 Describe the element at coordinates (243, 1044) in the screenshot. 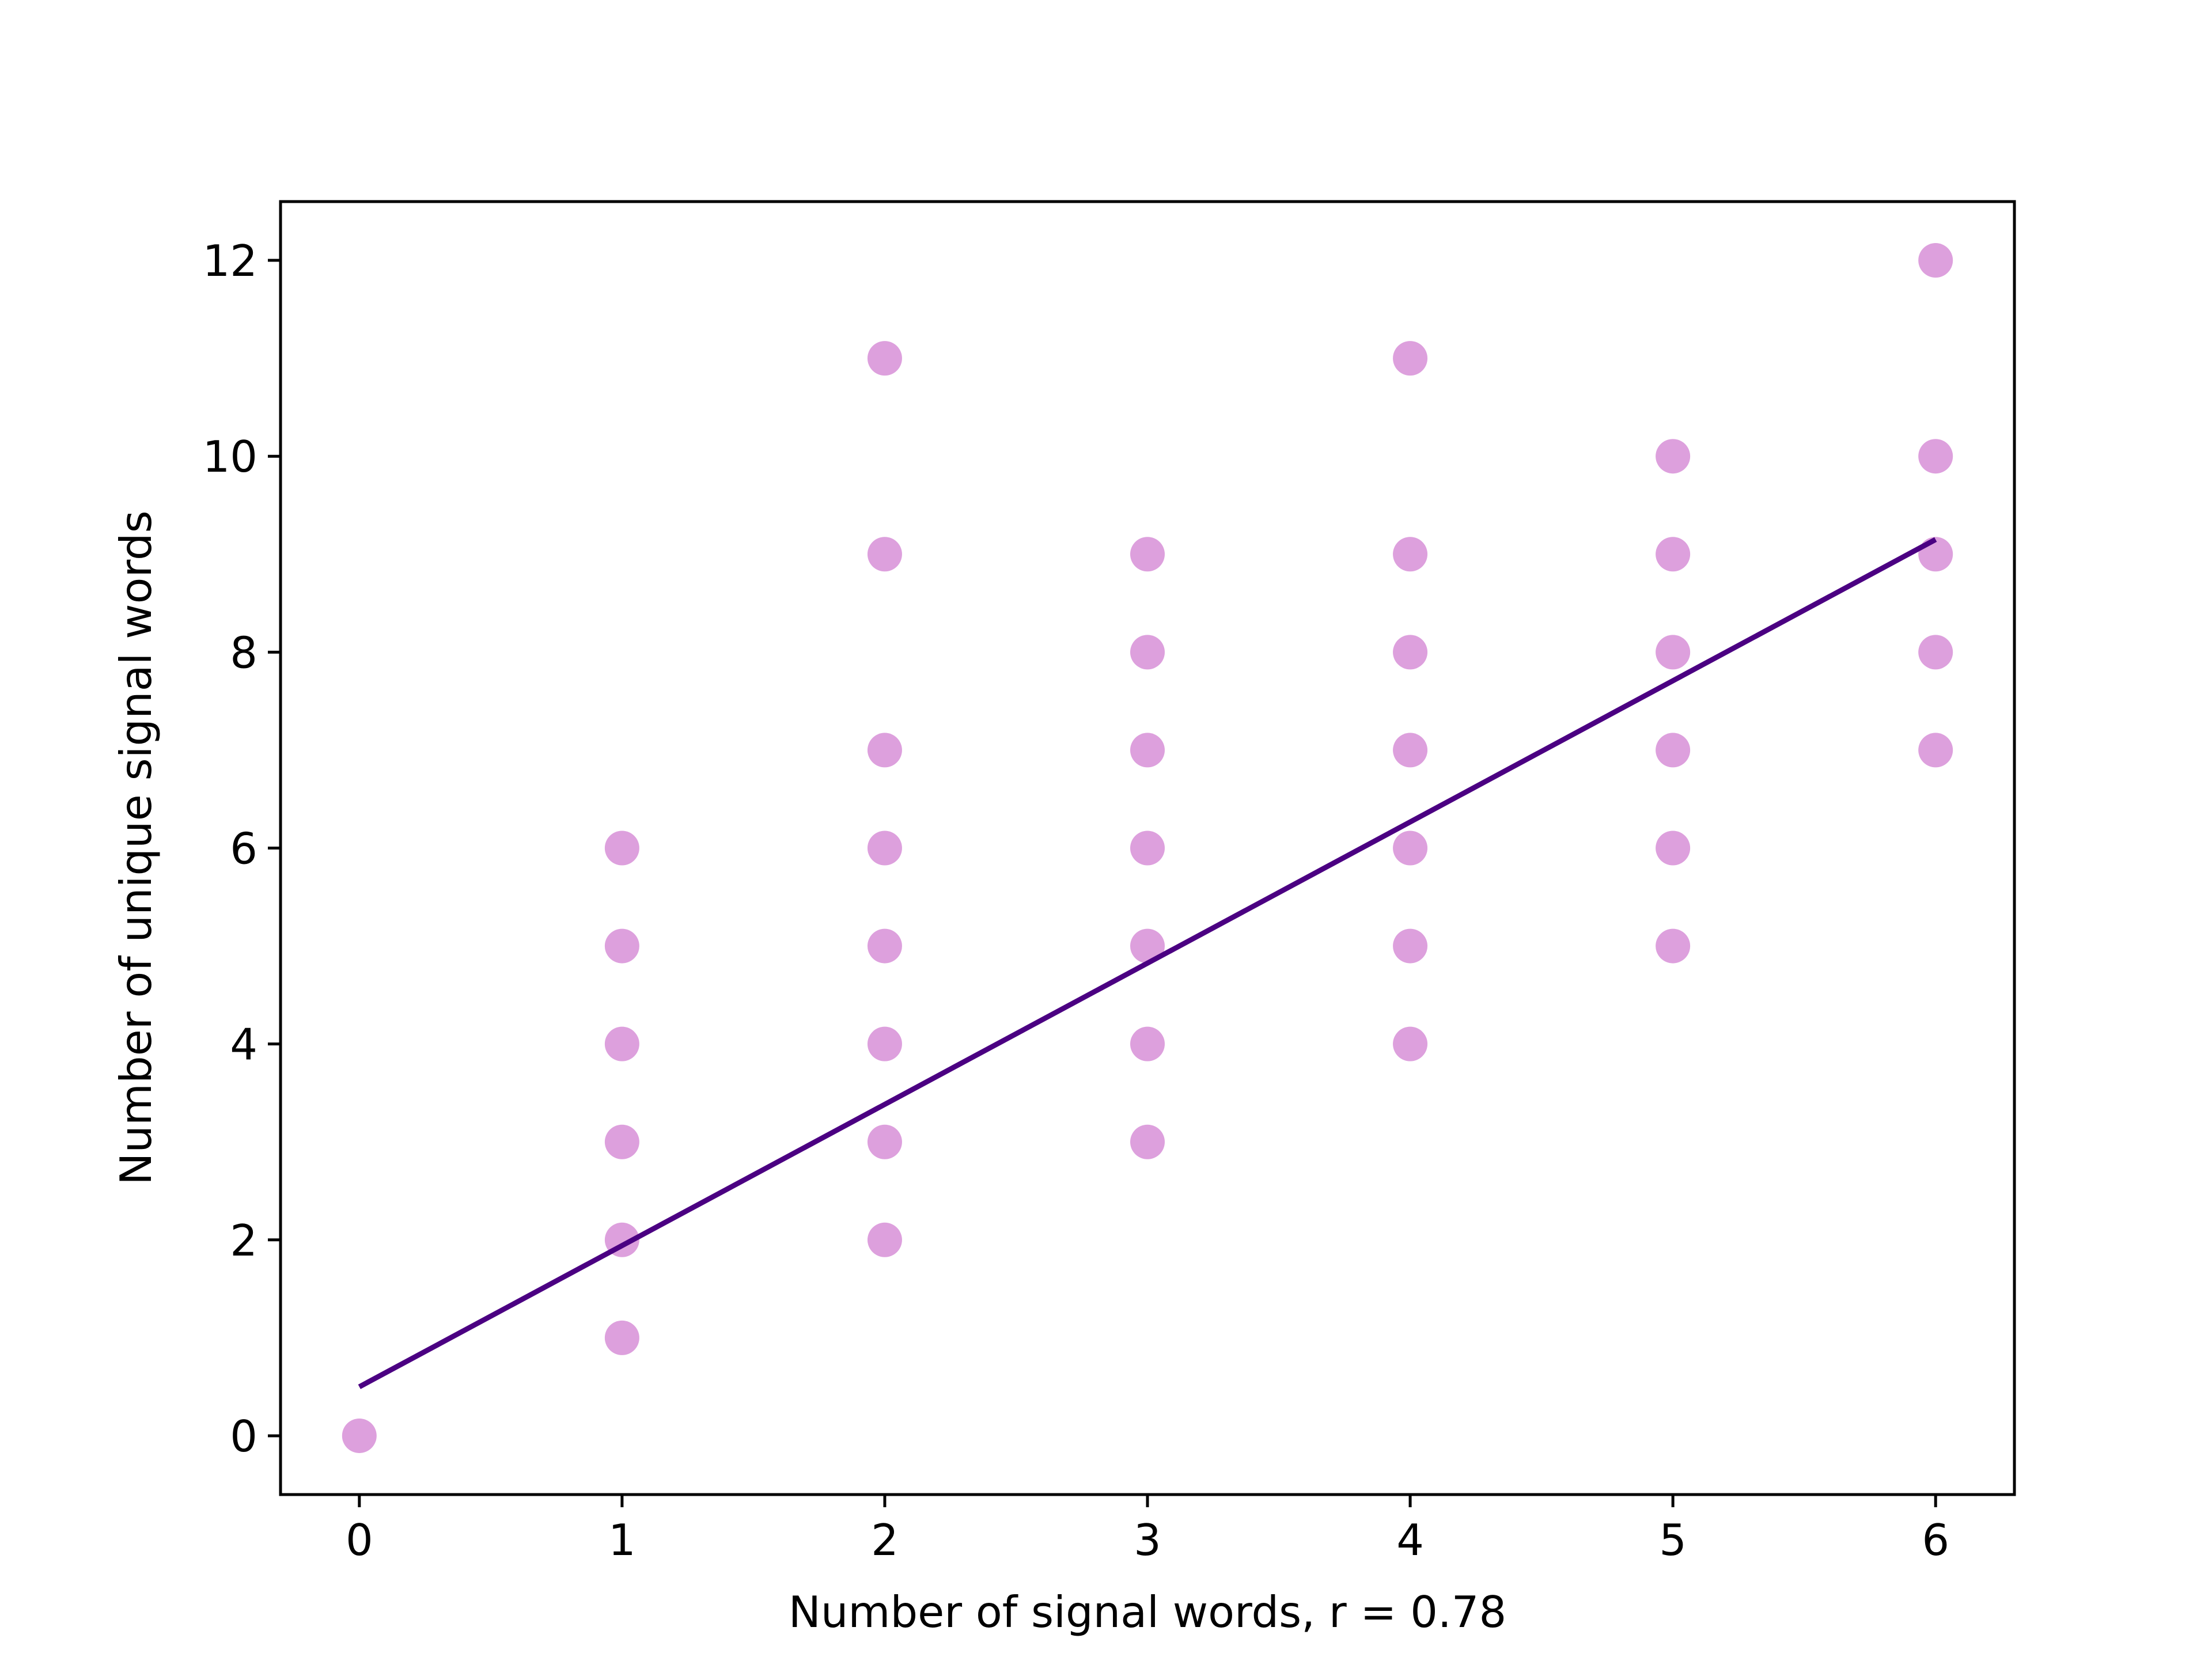

I see `y-tick-label: 4` at that location.